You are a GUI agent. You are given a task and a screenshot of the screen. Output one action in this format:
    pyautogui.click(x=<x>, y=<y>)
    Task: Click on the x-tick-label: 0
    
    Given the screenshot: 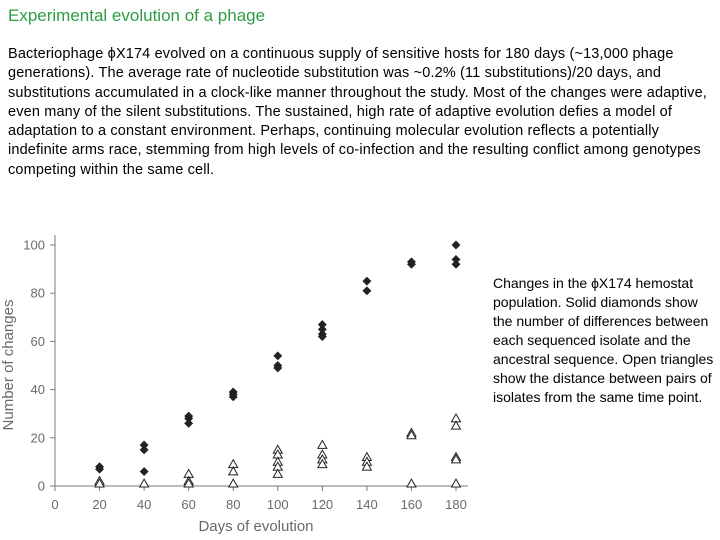 What is the action you would take?
    pyautogui.click(x=54, y=504)
    